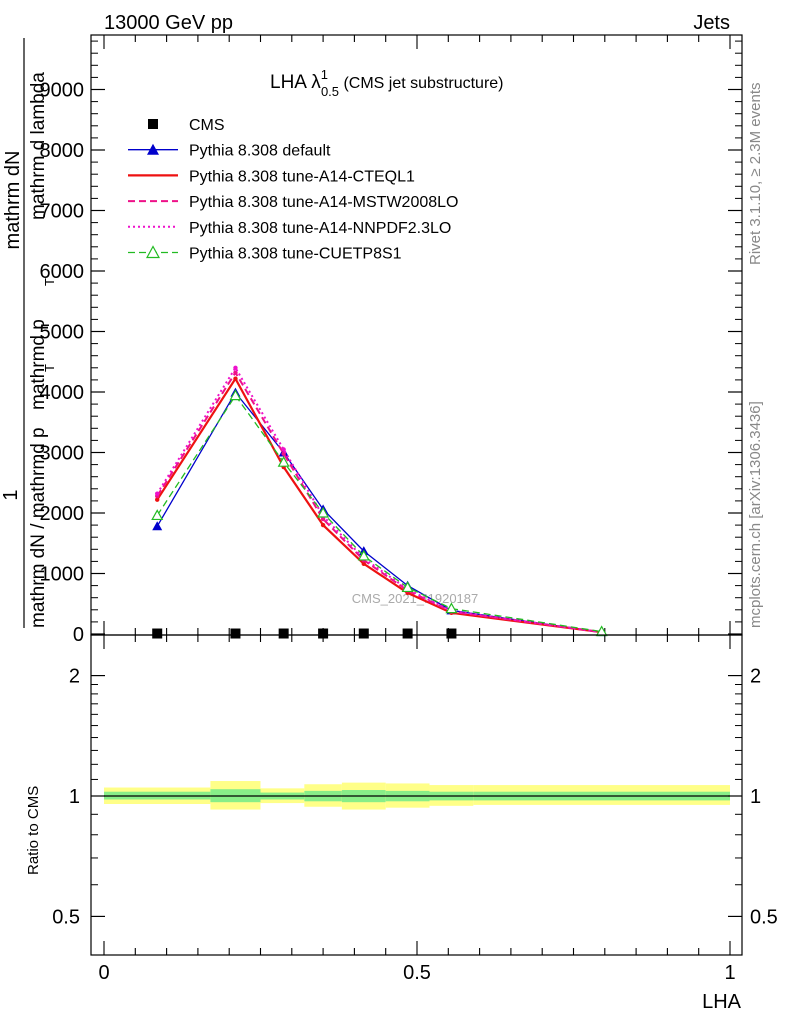  I want to click on ratio-y-tick-label-left: 2, so click(74, 677).